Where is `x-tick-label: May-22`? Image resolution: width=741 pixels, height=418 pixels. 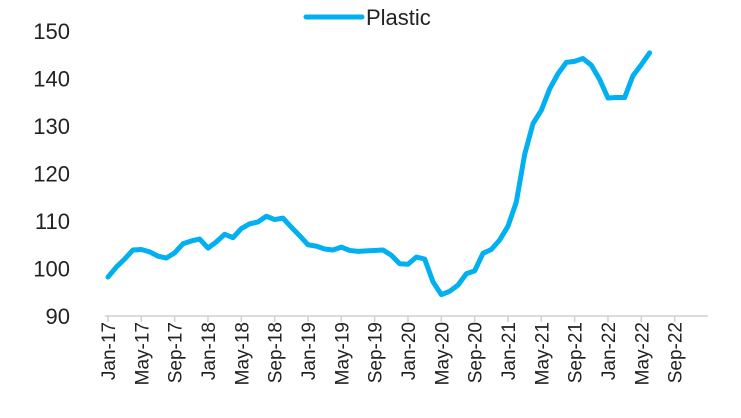 x-tick-label: May-22 is located at coordinates (642, 353).